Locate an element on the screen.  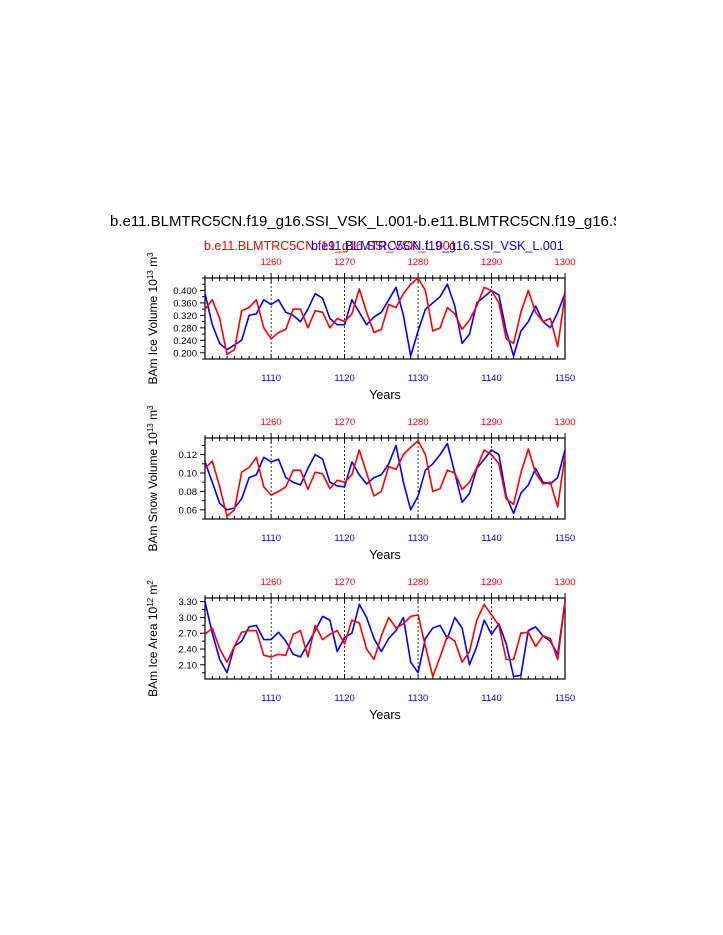
panel1-series-red-line is located at coordinates (385, 316).